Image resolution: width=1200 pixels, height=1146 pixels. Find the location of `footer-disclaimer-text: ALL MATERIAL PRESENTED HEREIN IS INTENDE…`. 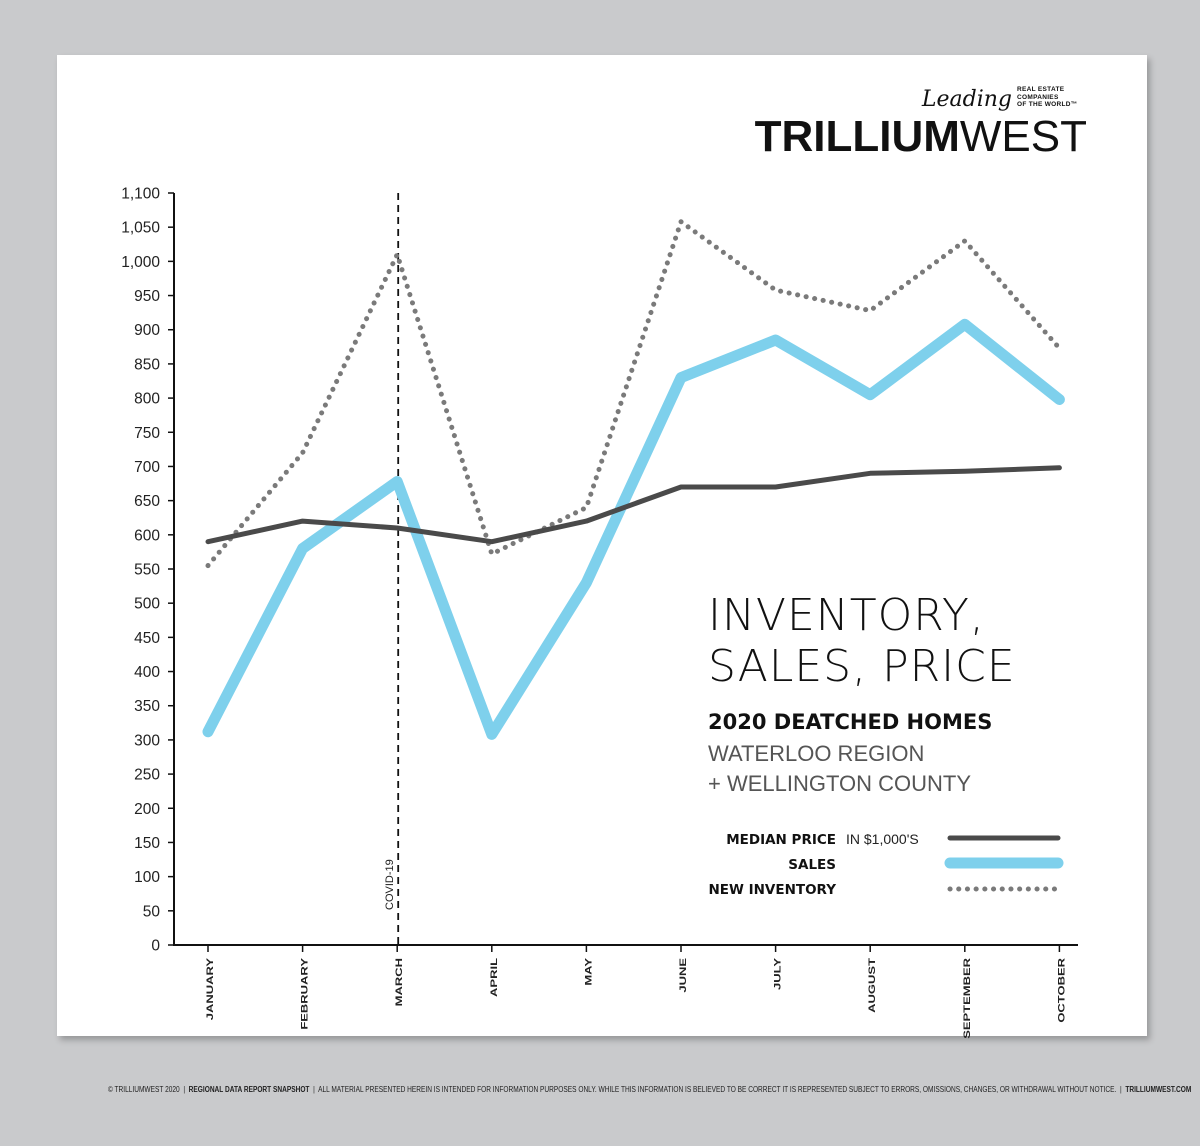

footer-disclaimer-text: ALL MATERIAL PRESENTED HEREIN IS INTENDE… is located at coordinates (717, 1089).